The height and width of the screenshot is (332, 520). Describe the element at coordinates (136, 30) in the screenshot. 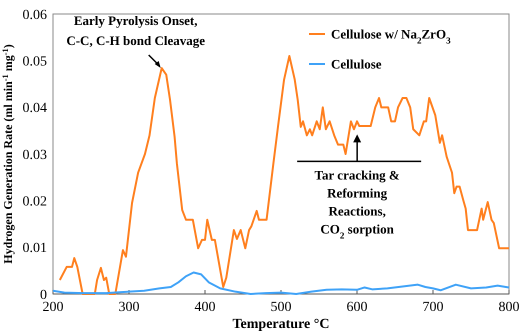

I see `annotation: Early Pyrolysis Onset, C-C, C-H bond Cleavage` at that location.